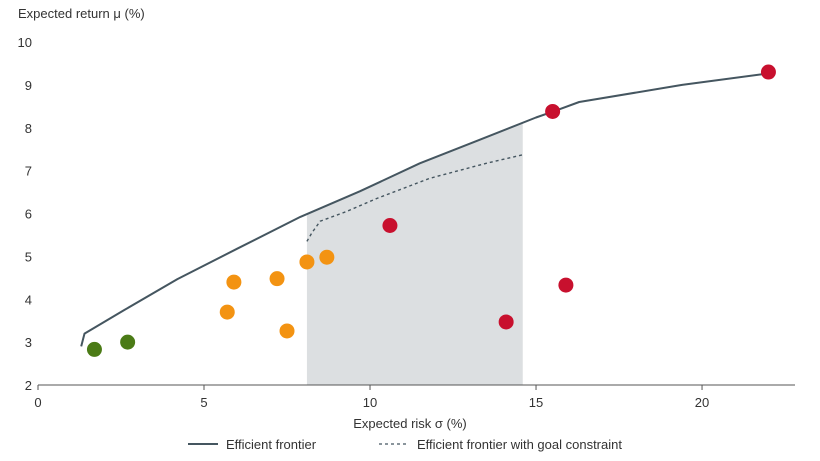  Describe the element at coordinates (28, 171) in the screenshot. I see `y-tick-label: 7` at that location.